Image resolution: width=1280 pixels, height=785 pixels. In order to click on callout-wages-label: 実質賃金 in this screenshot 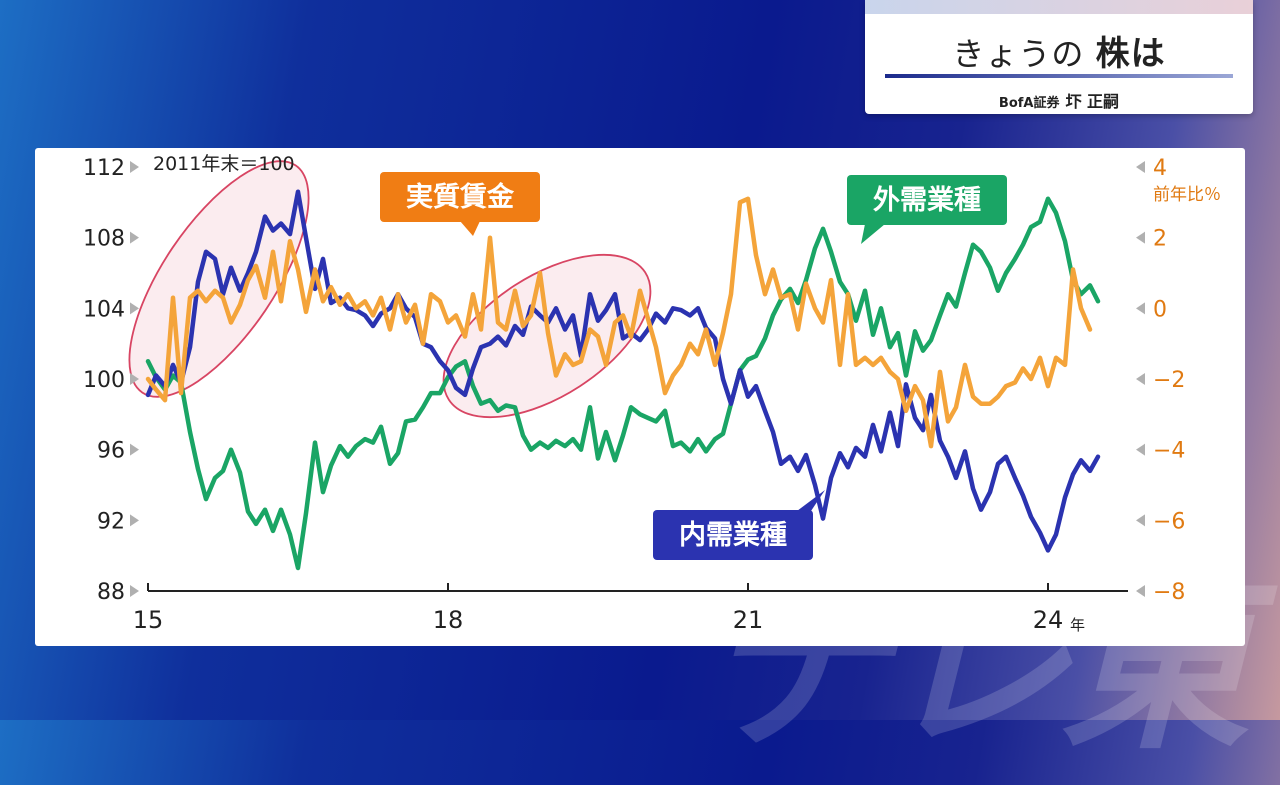, I will do `click(460, 197)`.